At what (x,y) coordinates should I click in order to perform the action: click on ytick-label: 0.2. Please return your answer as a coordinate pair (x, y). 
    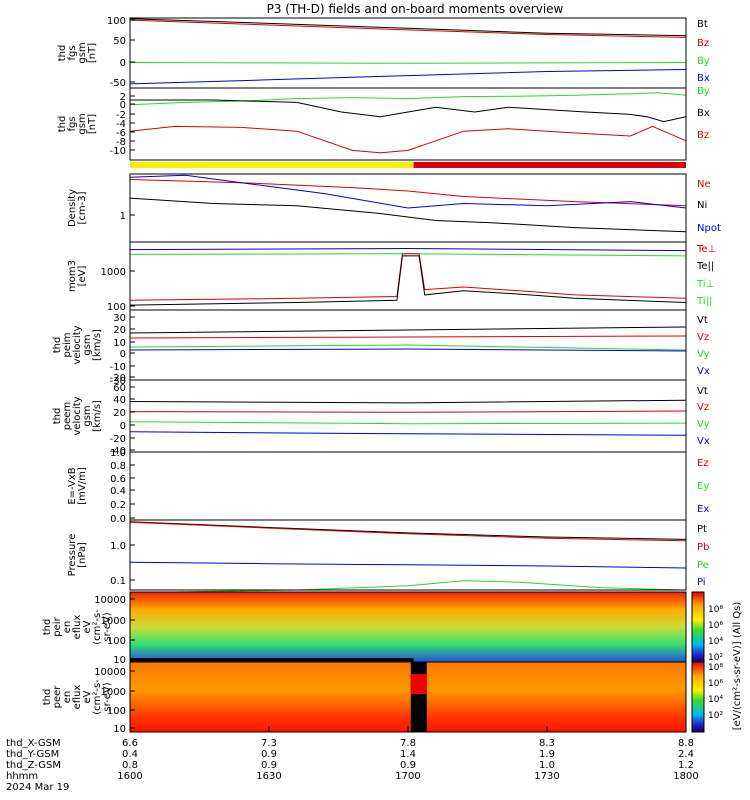
    Looking at the image, I should click on (118, 505).